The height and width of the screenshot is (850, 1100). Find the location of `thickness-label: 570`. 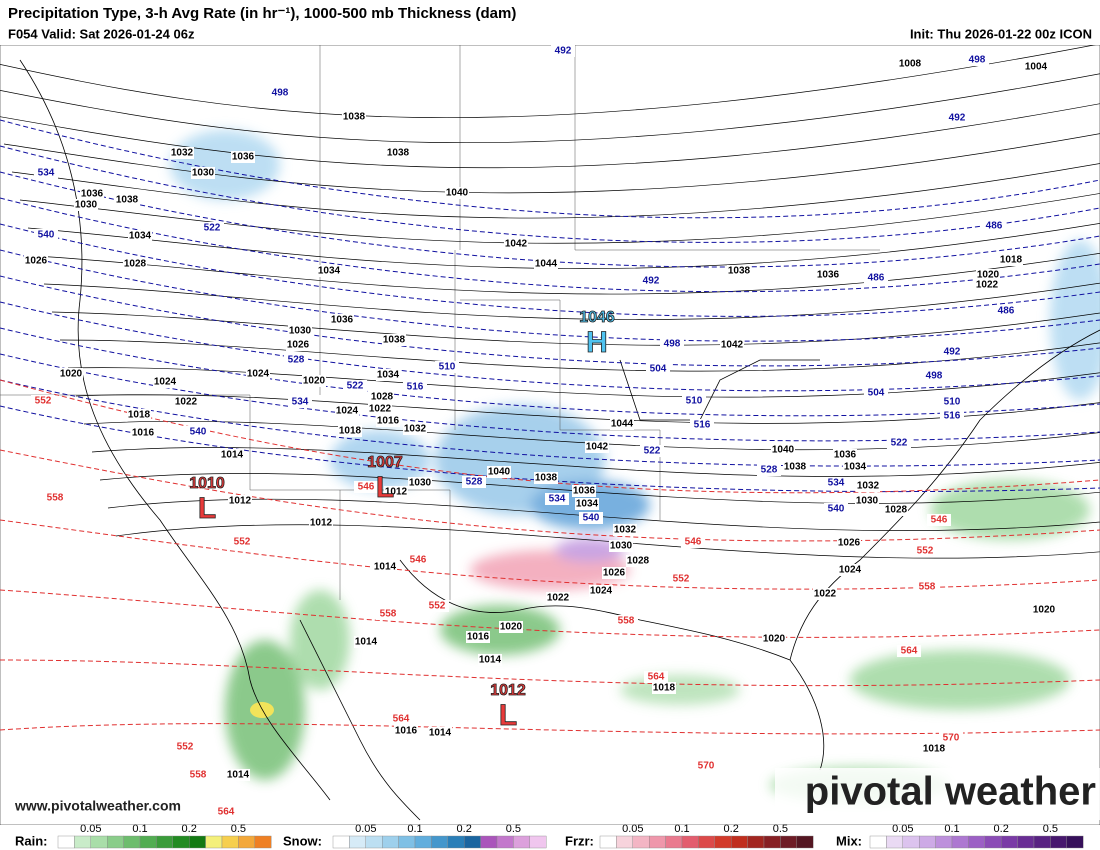

thickness-label: 570 is located at coordinates (706, 766).